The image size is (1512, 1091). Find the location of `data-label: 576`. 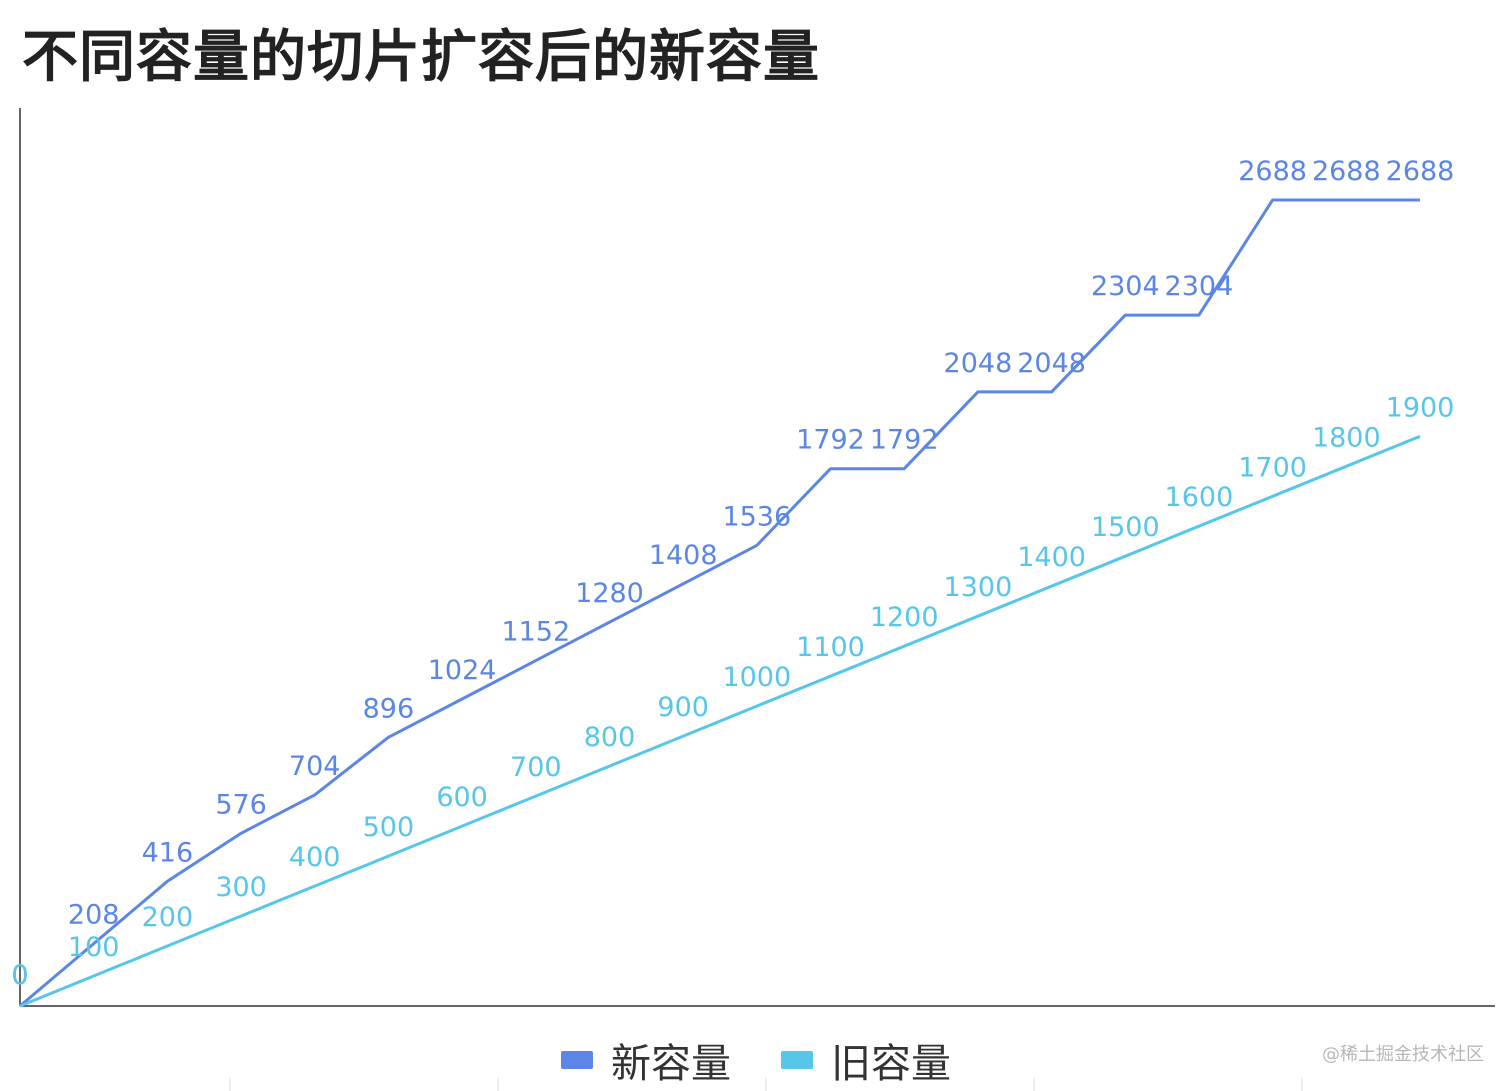

data-label: 576 is located at coordinates (241, 804).